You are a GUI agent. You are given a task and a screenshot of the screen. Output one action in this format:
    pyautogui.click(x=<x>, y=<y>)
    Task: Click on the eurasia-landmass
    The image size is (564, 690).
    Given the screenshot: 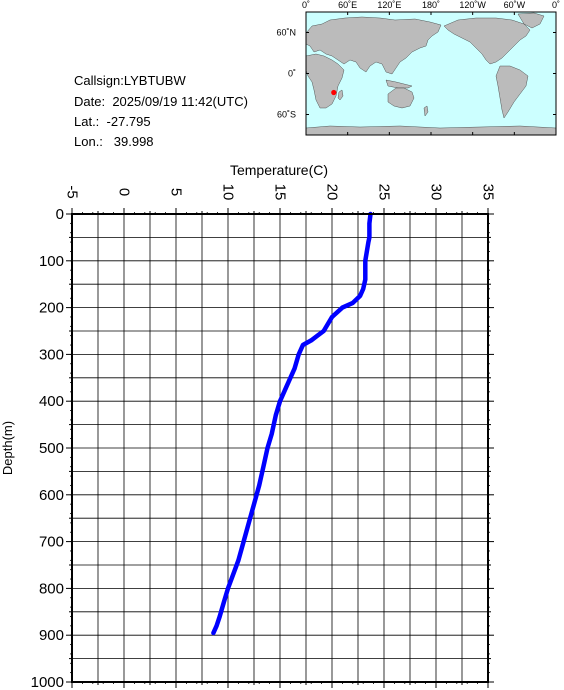 What is the action you would take?
    pyautogui.click(x=373, y=45)
    